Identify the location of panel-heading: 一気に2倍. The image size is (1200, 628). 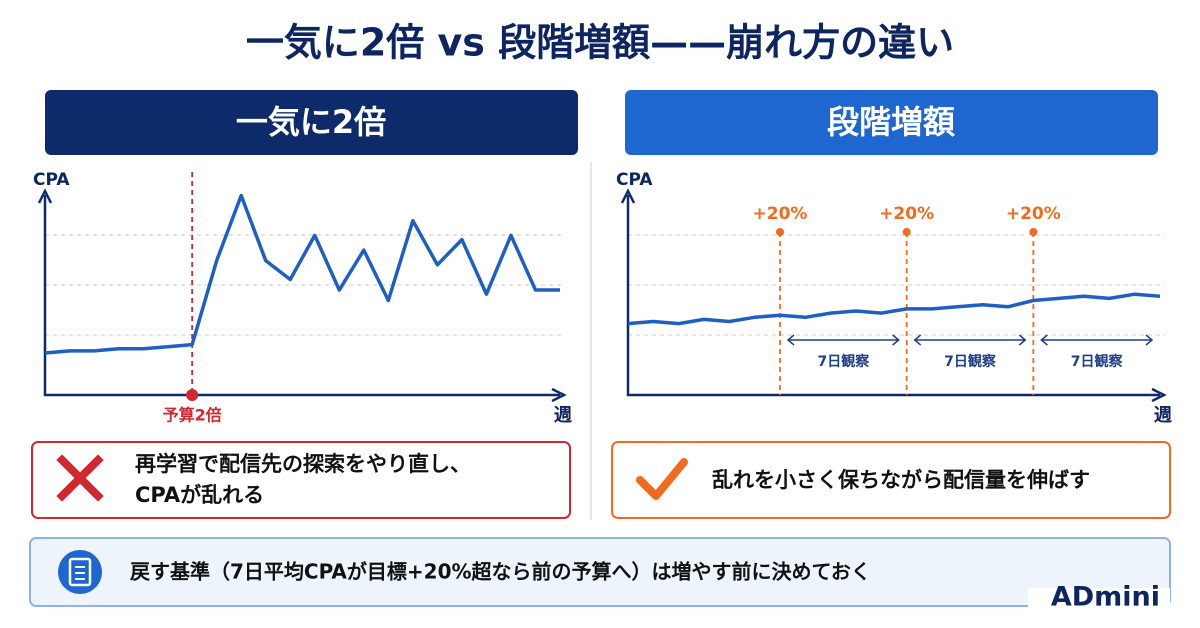
(311, 122).